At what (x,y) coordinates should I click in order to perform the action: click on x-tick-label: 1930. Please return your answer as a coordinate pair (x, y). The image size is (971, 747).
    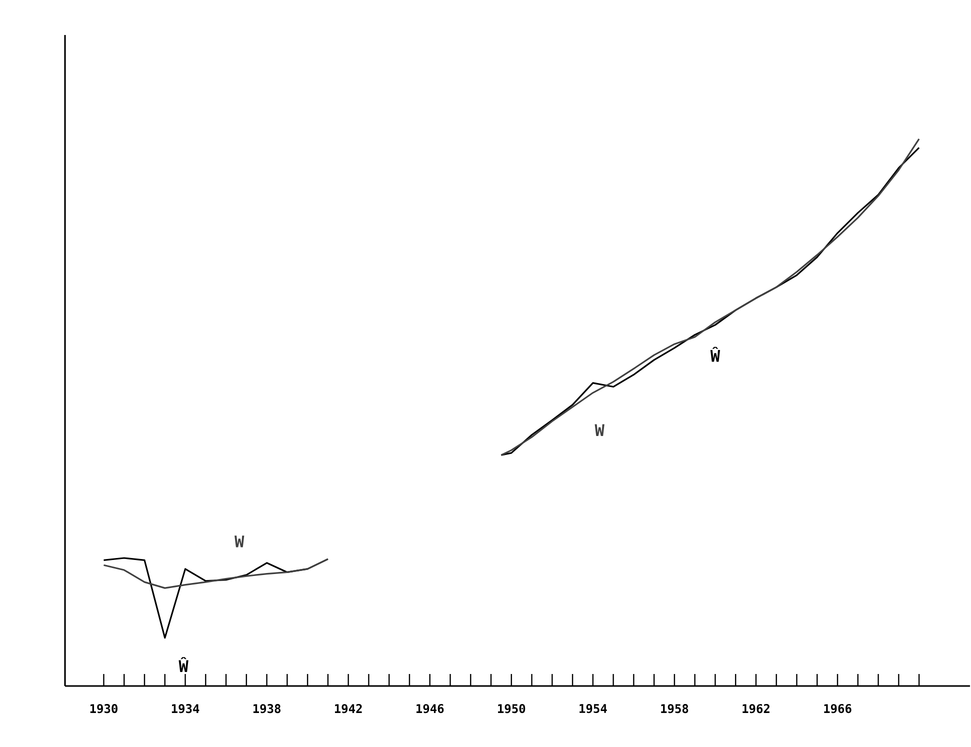
    Looking at the image, I should click on (104, 709).